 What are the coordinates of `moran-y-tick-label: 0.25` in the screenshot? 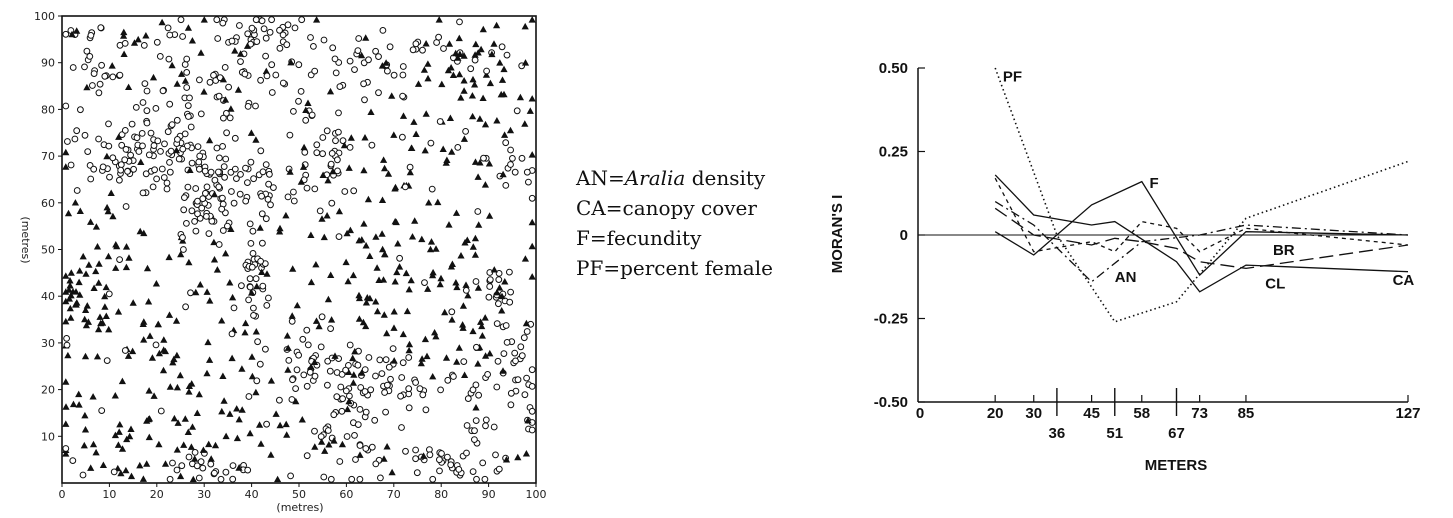 It's located at (893, 152).